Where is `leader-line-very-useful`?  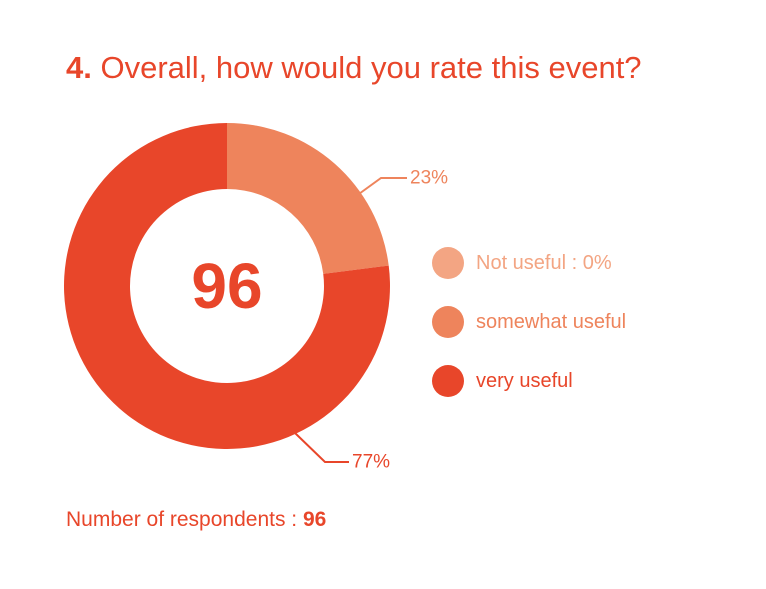 leader-line-very-useful is located at coordinates (321, 447).